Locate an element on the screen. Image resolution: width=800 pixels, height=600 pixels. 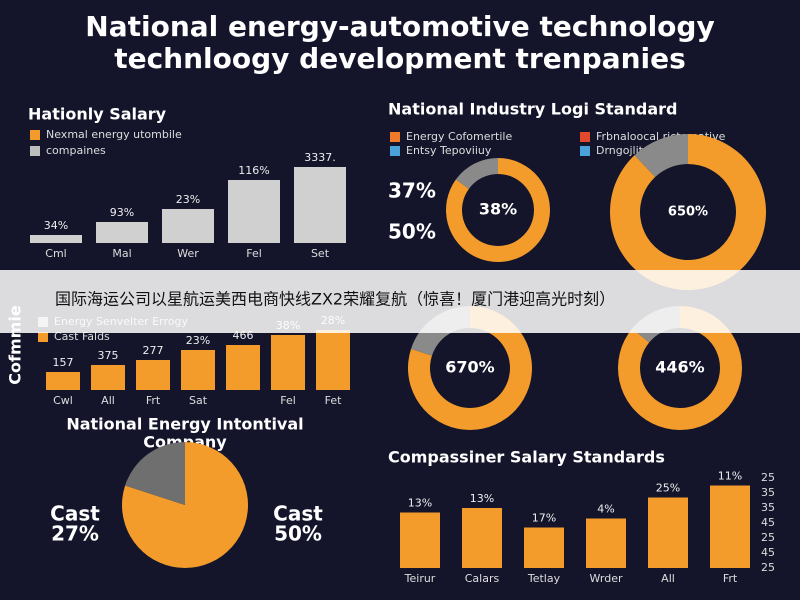
bar-annotation: 116% is located at coordinates (253, 170).